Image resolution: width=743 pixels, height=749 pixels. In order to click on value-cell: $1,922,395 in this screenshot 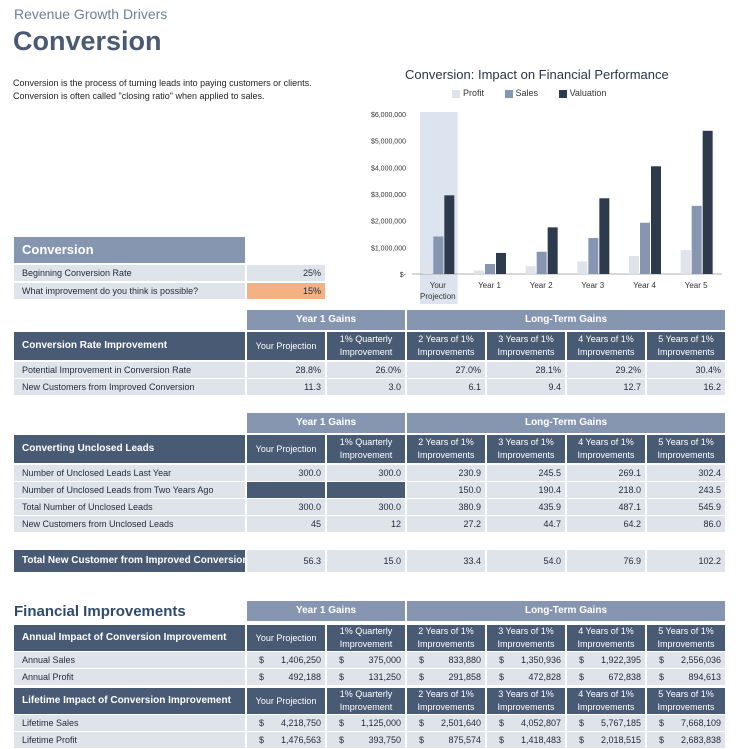, I will do `click(606, 660)`.